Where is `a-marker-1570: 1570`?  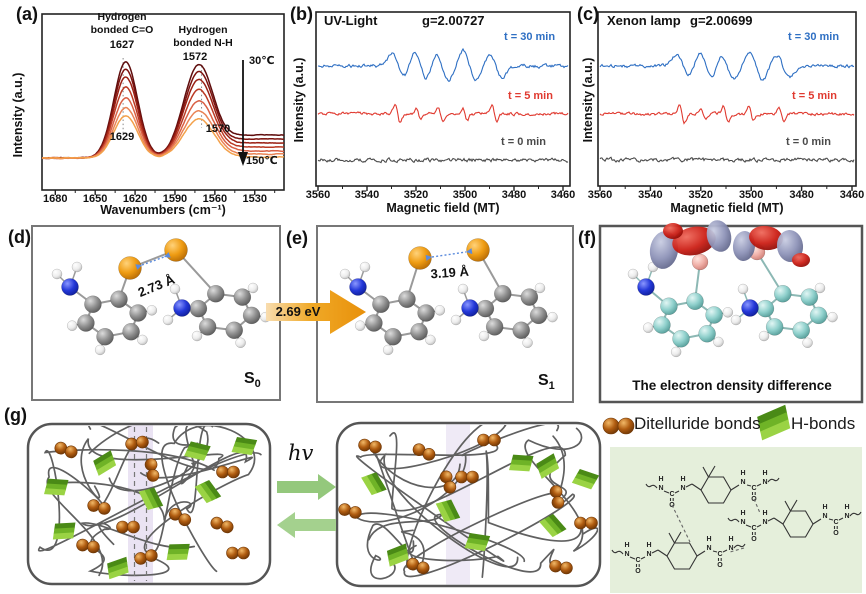 a-marker-1570: 1570 is located at coordinates (218, 129).